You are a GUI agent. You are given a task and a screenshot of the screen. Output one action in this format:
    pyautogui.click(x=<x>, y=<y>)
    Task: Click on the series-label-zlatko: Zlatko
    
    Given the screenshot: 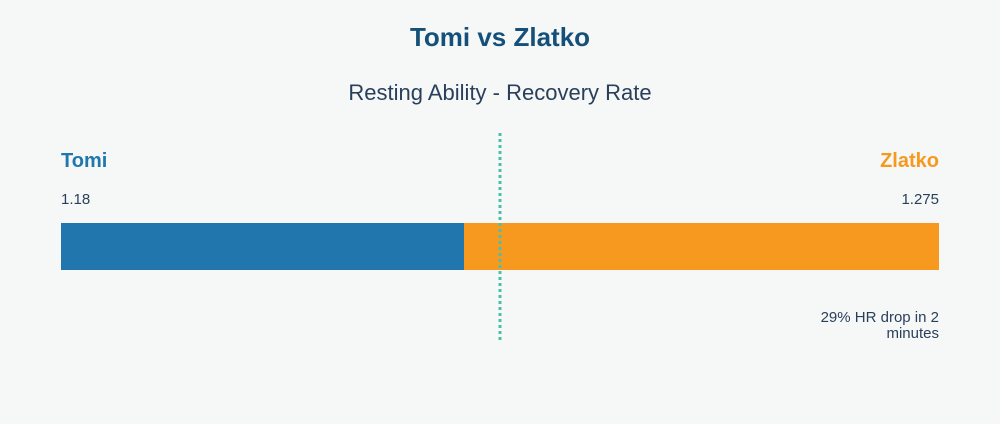 What is the action you would take?
    pyautogui.click(x=909, y=161)
    